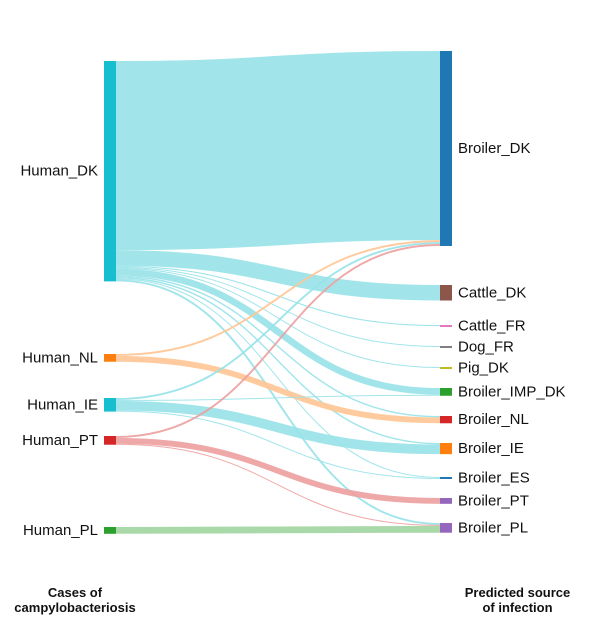  I want to click on target-axis-caption: Predicted source of infection, so click(517, 600).